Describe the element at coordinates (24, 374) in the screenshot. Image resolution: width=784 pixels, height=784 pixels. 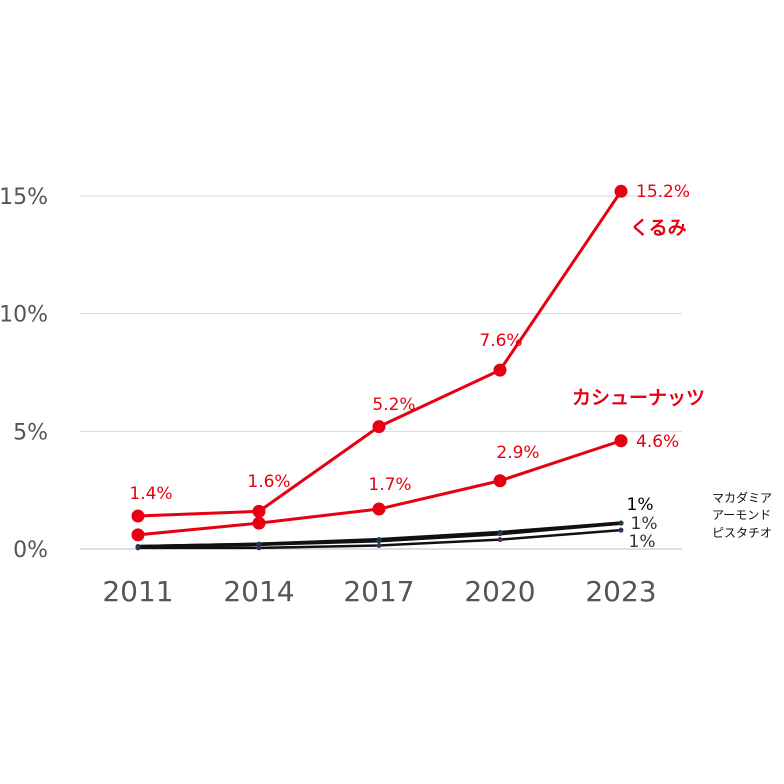
I see `y-axis-ticks: 0% 5% 10% 15%` at that location.